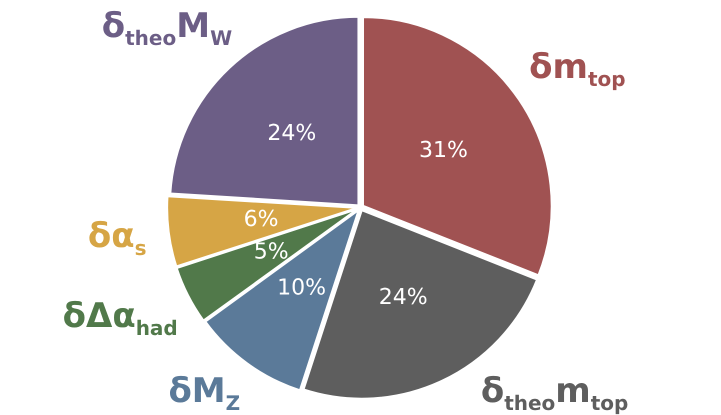 This screenshot has height=415, width=721. I want to click on slice-label: δ$_{theo}$m$_{top}$, so click(554, 393).